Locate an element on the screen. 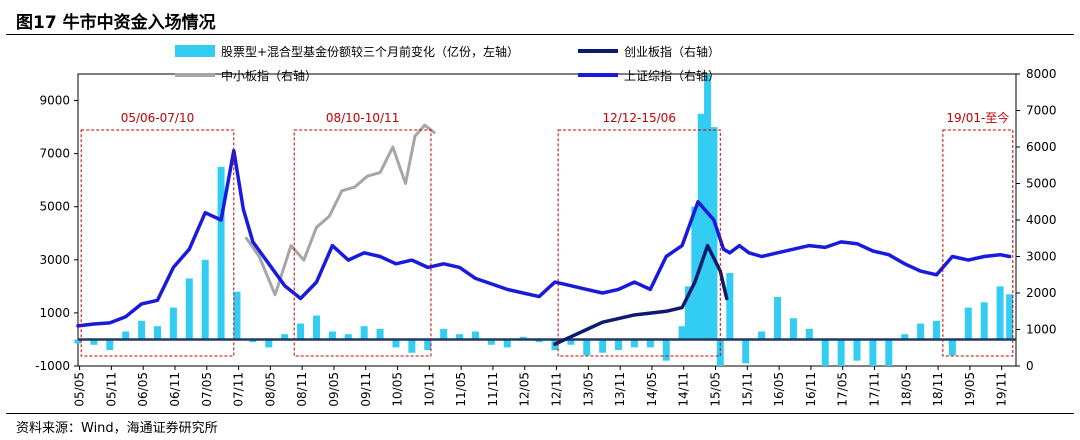 The image size is (1080, 440). x-tick-label: 15/11 is located at coordinates (747, 389).